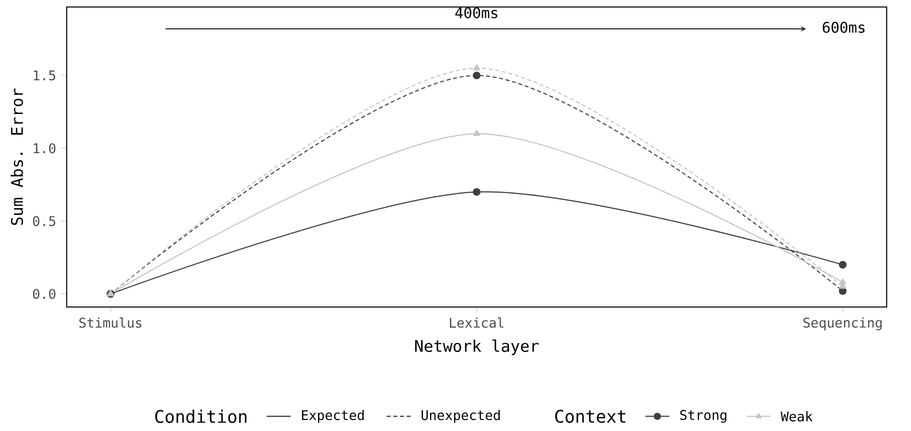  What do you see at coordinates (44, 221) in the screenshot?
I see `y-tick-label: 0.5` at bounding box center [44, 221].